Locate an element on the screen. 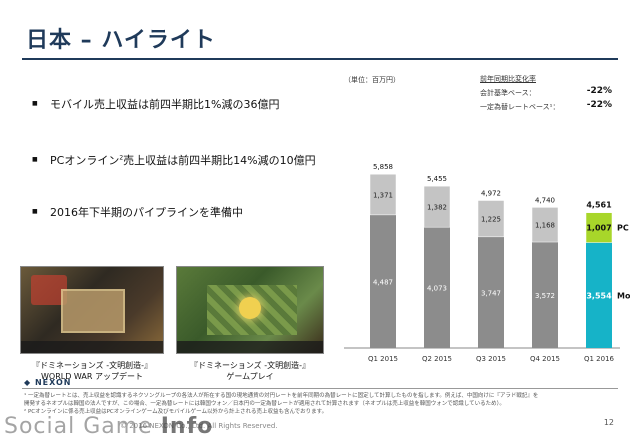 The height and width of the screenshot is (443, 640). footer-divider is located at coordinates (320, 388).